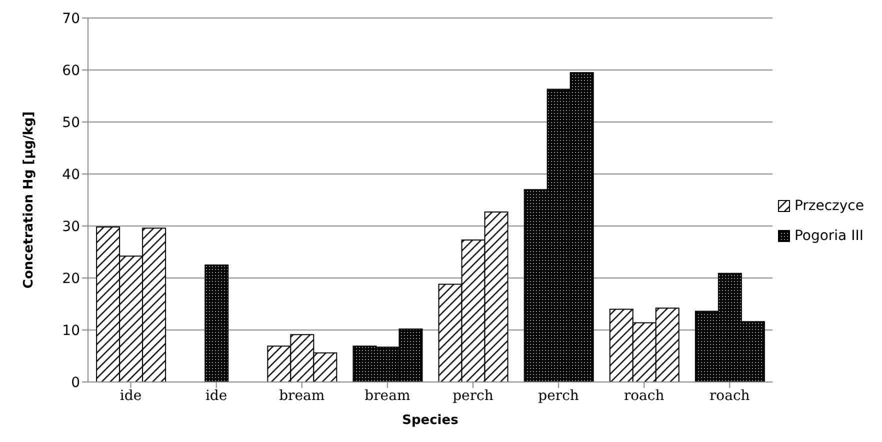 This screenshot has width=882, height=442. I want to click on y-tick-label: 30, so click(71, 226).